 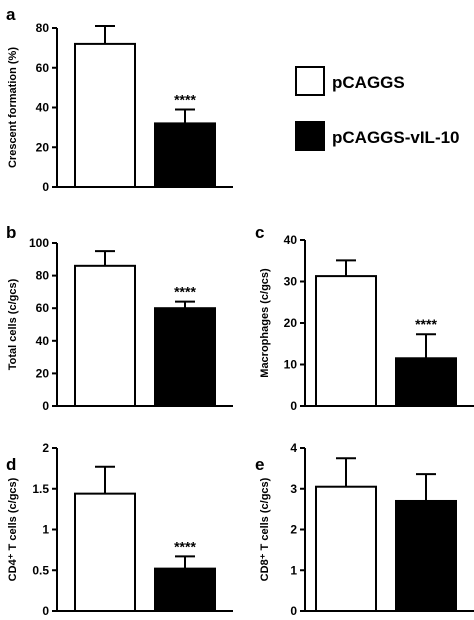 I want to click on y-axis-label: Crescent formation (%), so click(x=13, y=107).